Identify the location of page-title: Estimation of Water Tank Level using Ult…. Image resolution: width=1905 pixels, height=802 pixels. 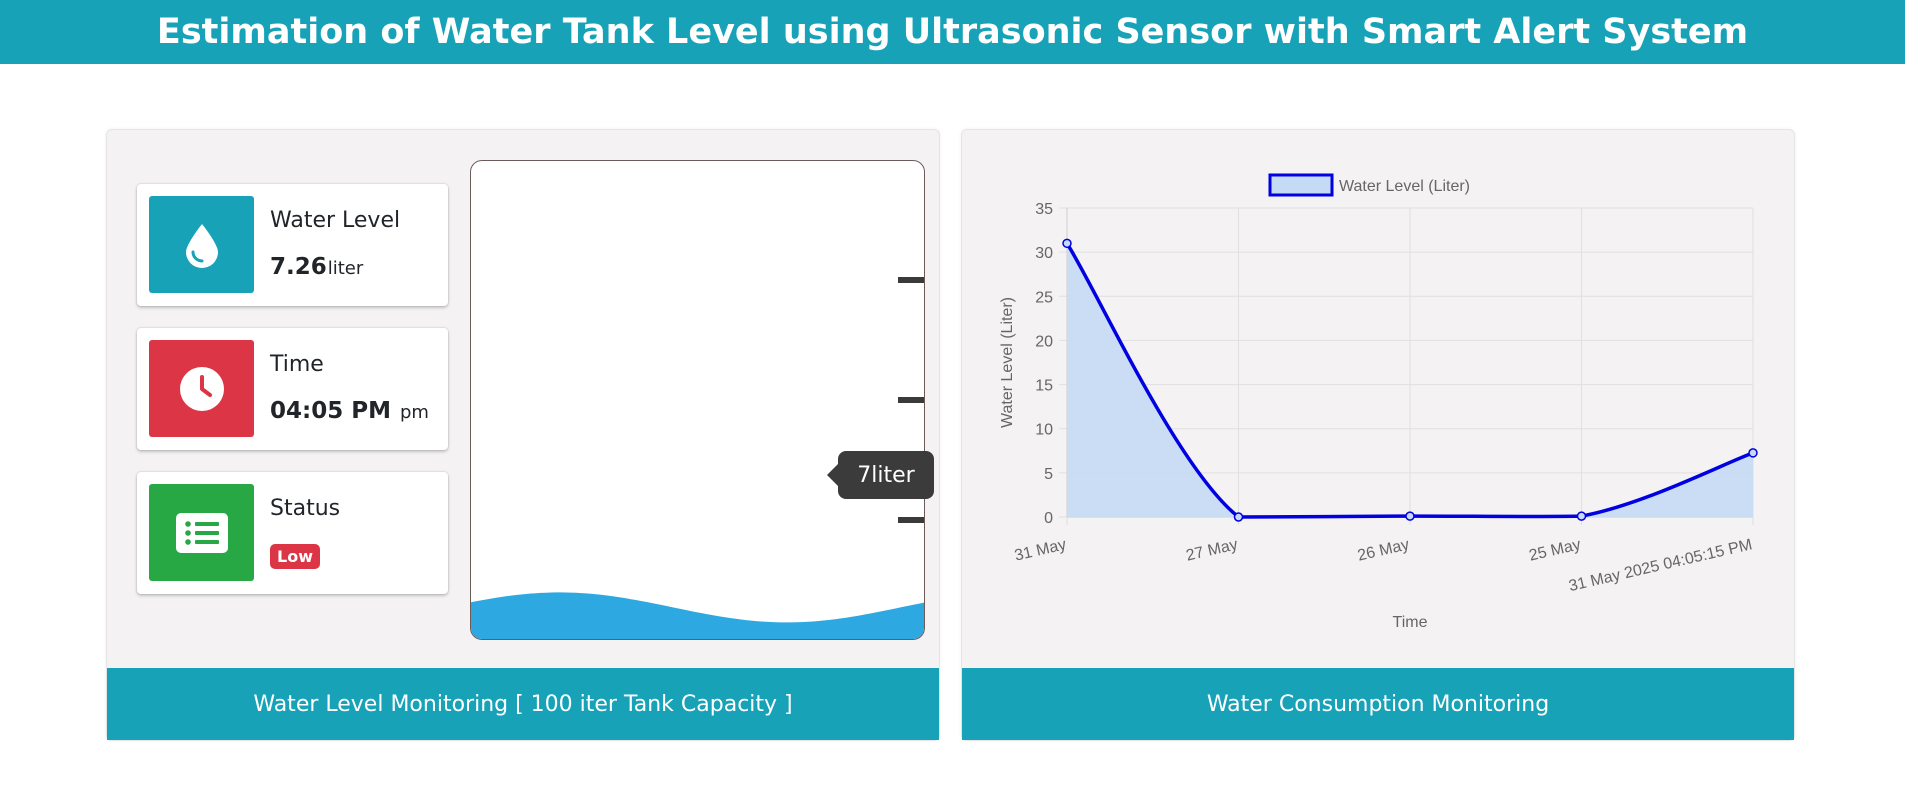
(952, 32).